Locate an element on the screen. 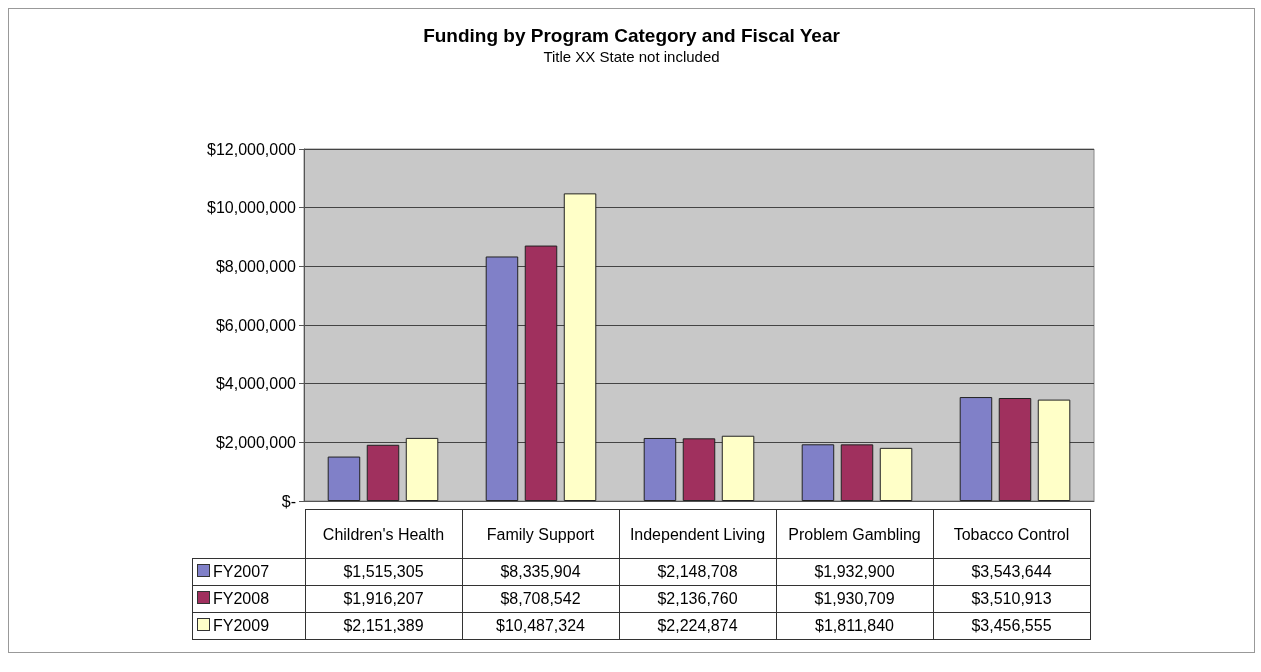 The height and width of the screenshot is (672, 1261). data-label: $1,515,305 is located at coordinates (383, 572).